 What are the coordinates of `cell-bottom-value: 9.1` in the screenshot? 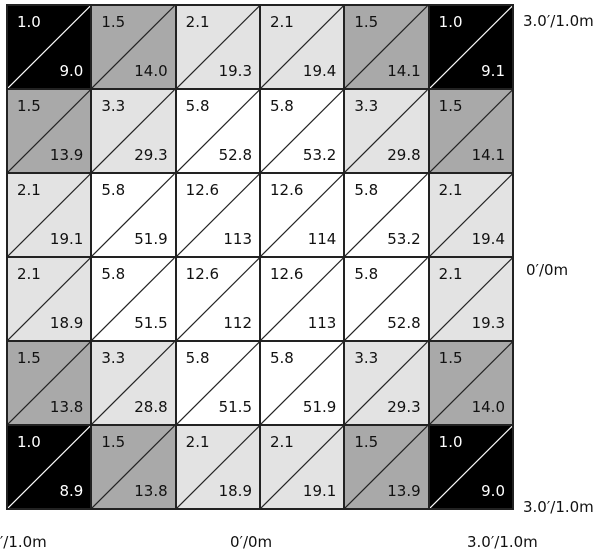 It's located at (493, 71).